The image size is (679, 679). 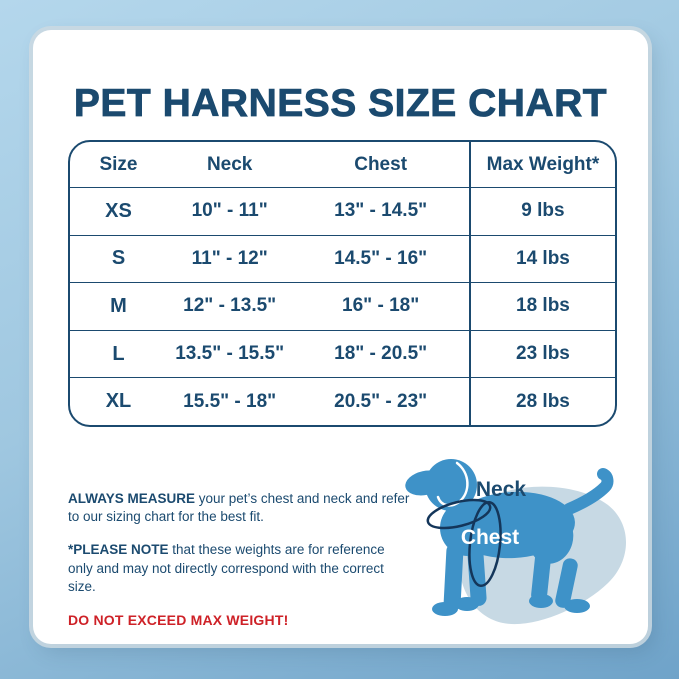 I want to click on neck-range: 15.5" - 18", so click(x=230, y=401).